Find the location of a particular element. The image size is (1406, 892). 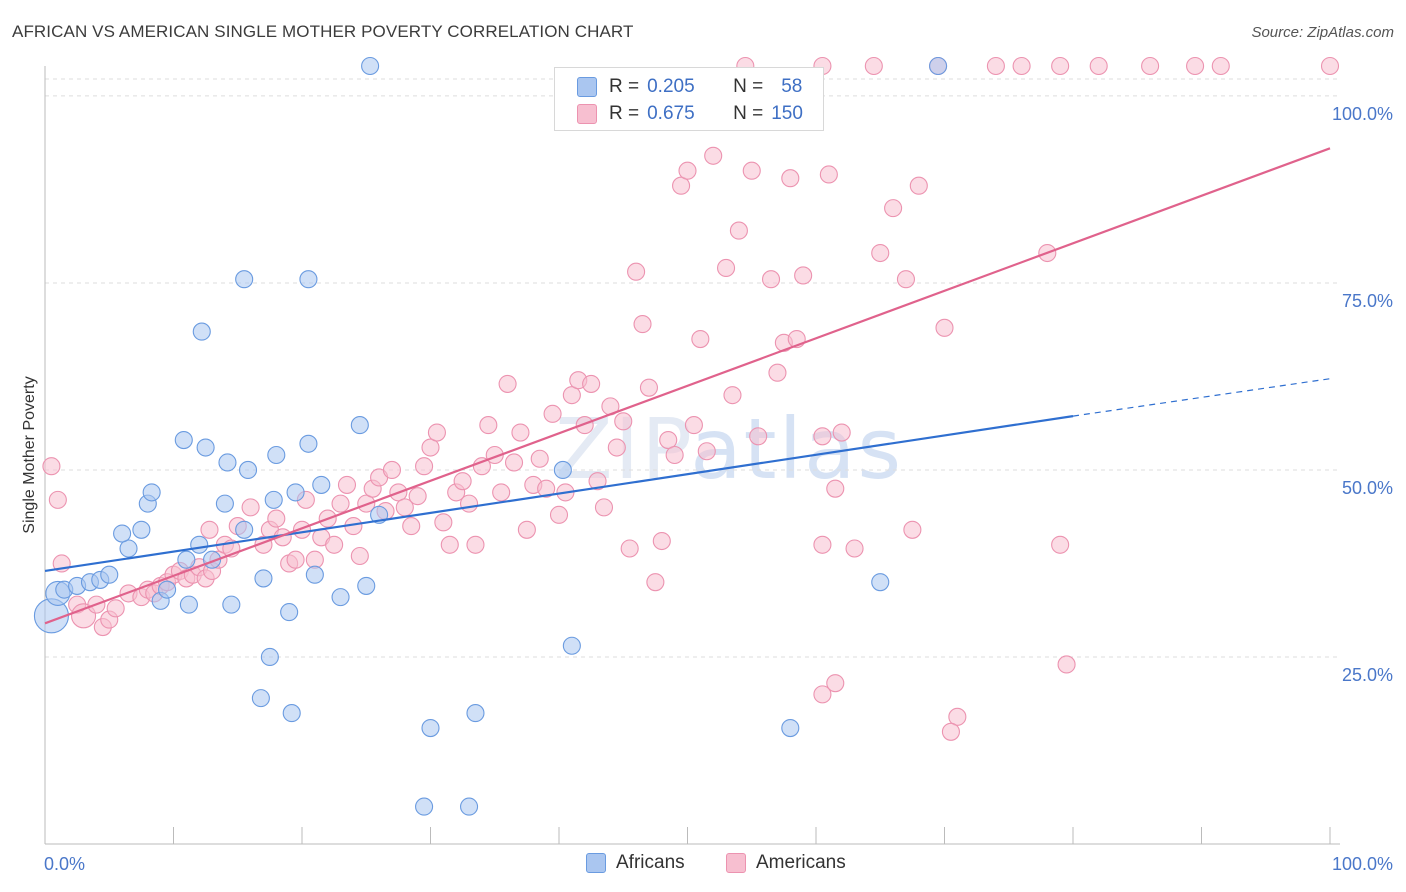

americans-legend-swatch is located at coordinates (736, 863).